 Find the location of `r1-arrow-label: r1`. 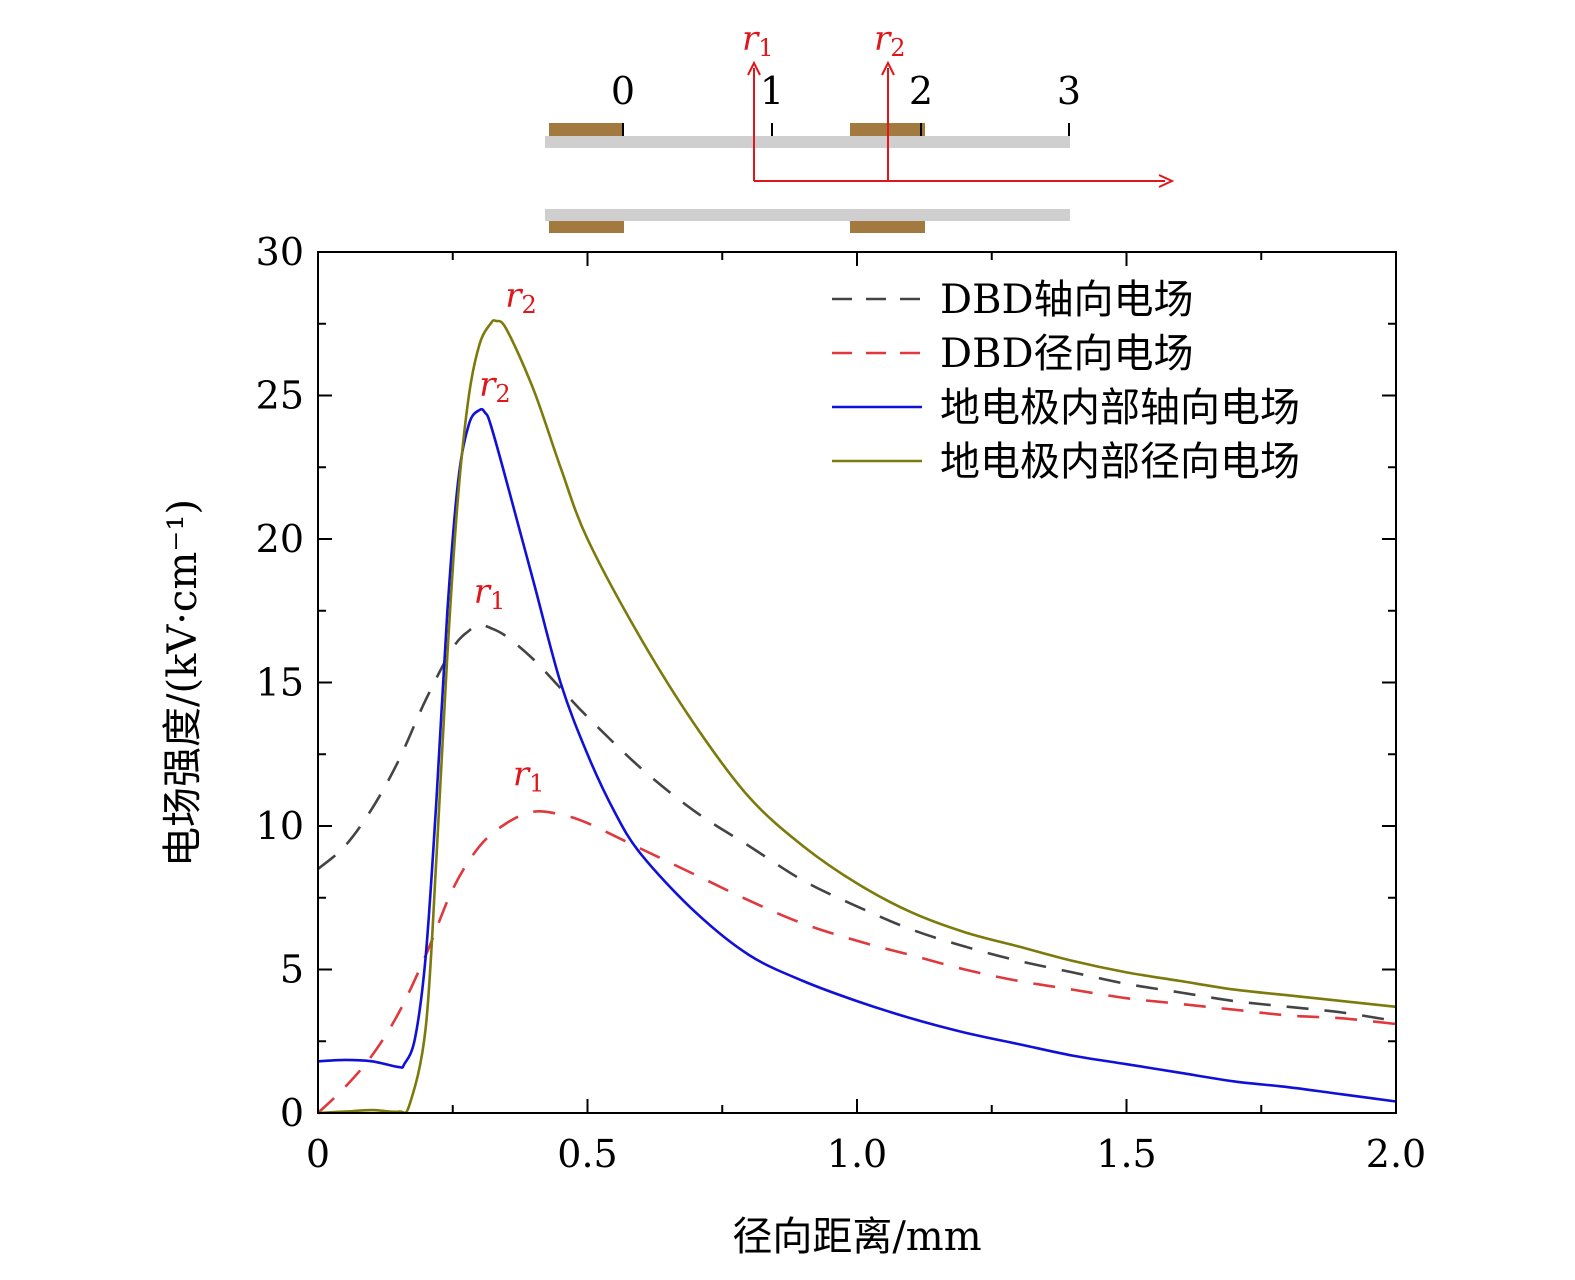

r1-arrow-label: r1 is located at coordinates (758, 40).